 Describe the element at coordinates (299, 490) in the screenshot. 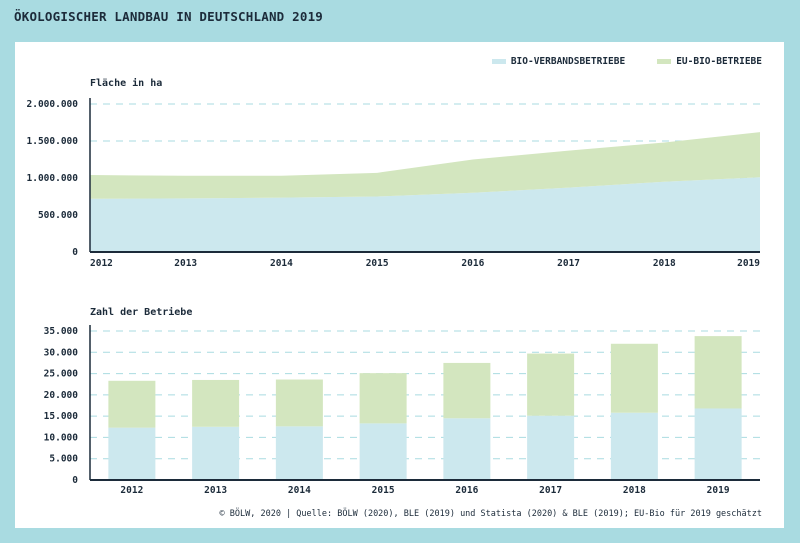

I see `bar-x-tick-label: 2014` at that location.